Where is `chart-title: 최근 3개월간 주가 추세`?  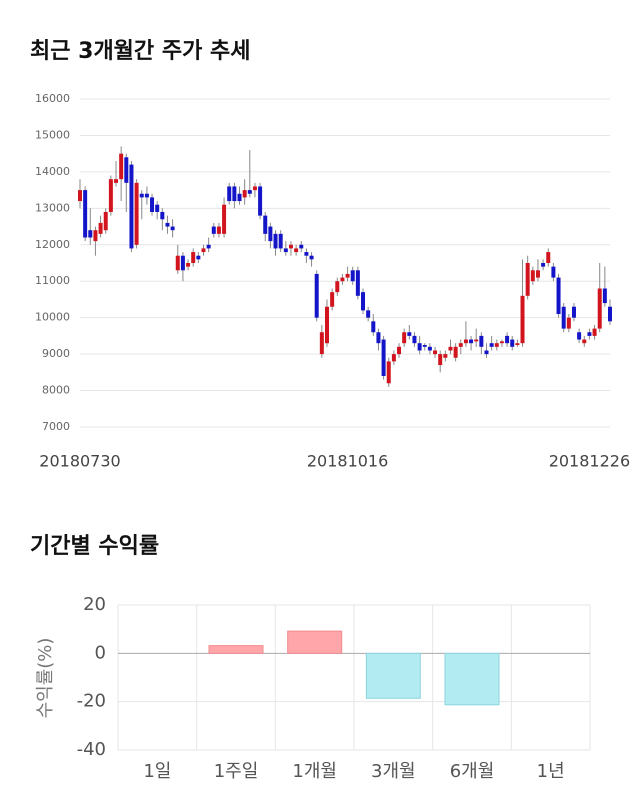 chart-title: 최근 3개월간 주가 추세 is located at coordinates (140, 51).